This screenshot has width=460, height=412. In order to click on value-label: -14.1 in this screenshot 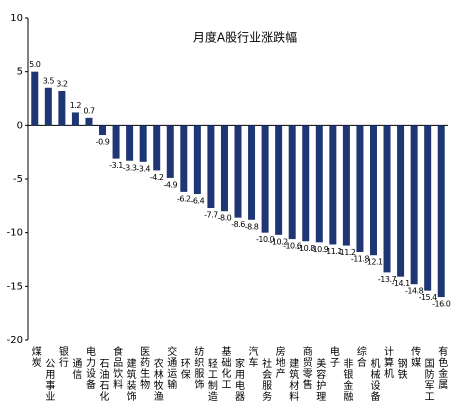, I will do `click(400, 283)`.